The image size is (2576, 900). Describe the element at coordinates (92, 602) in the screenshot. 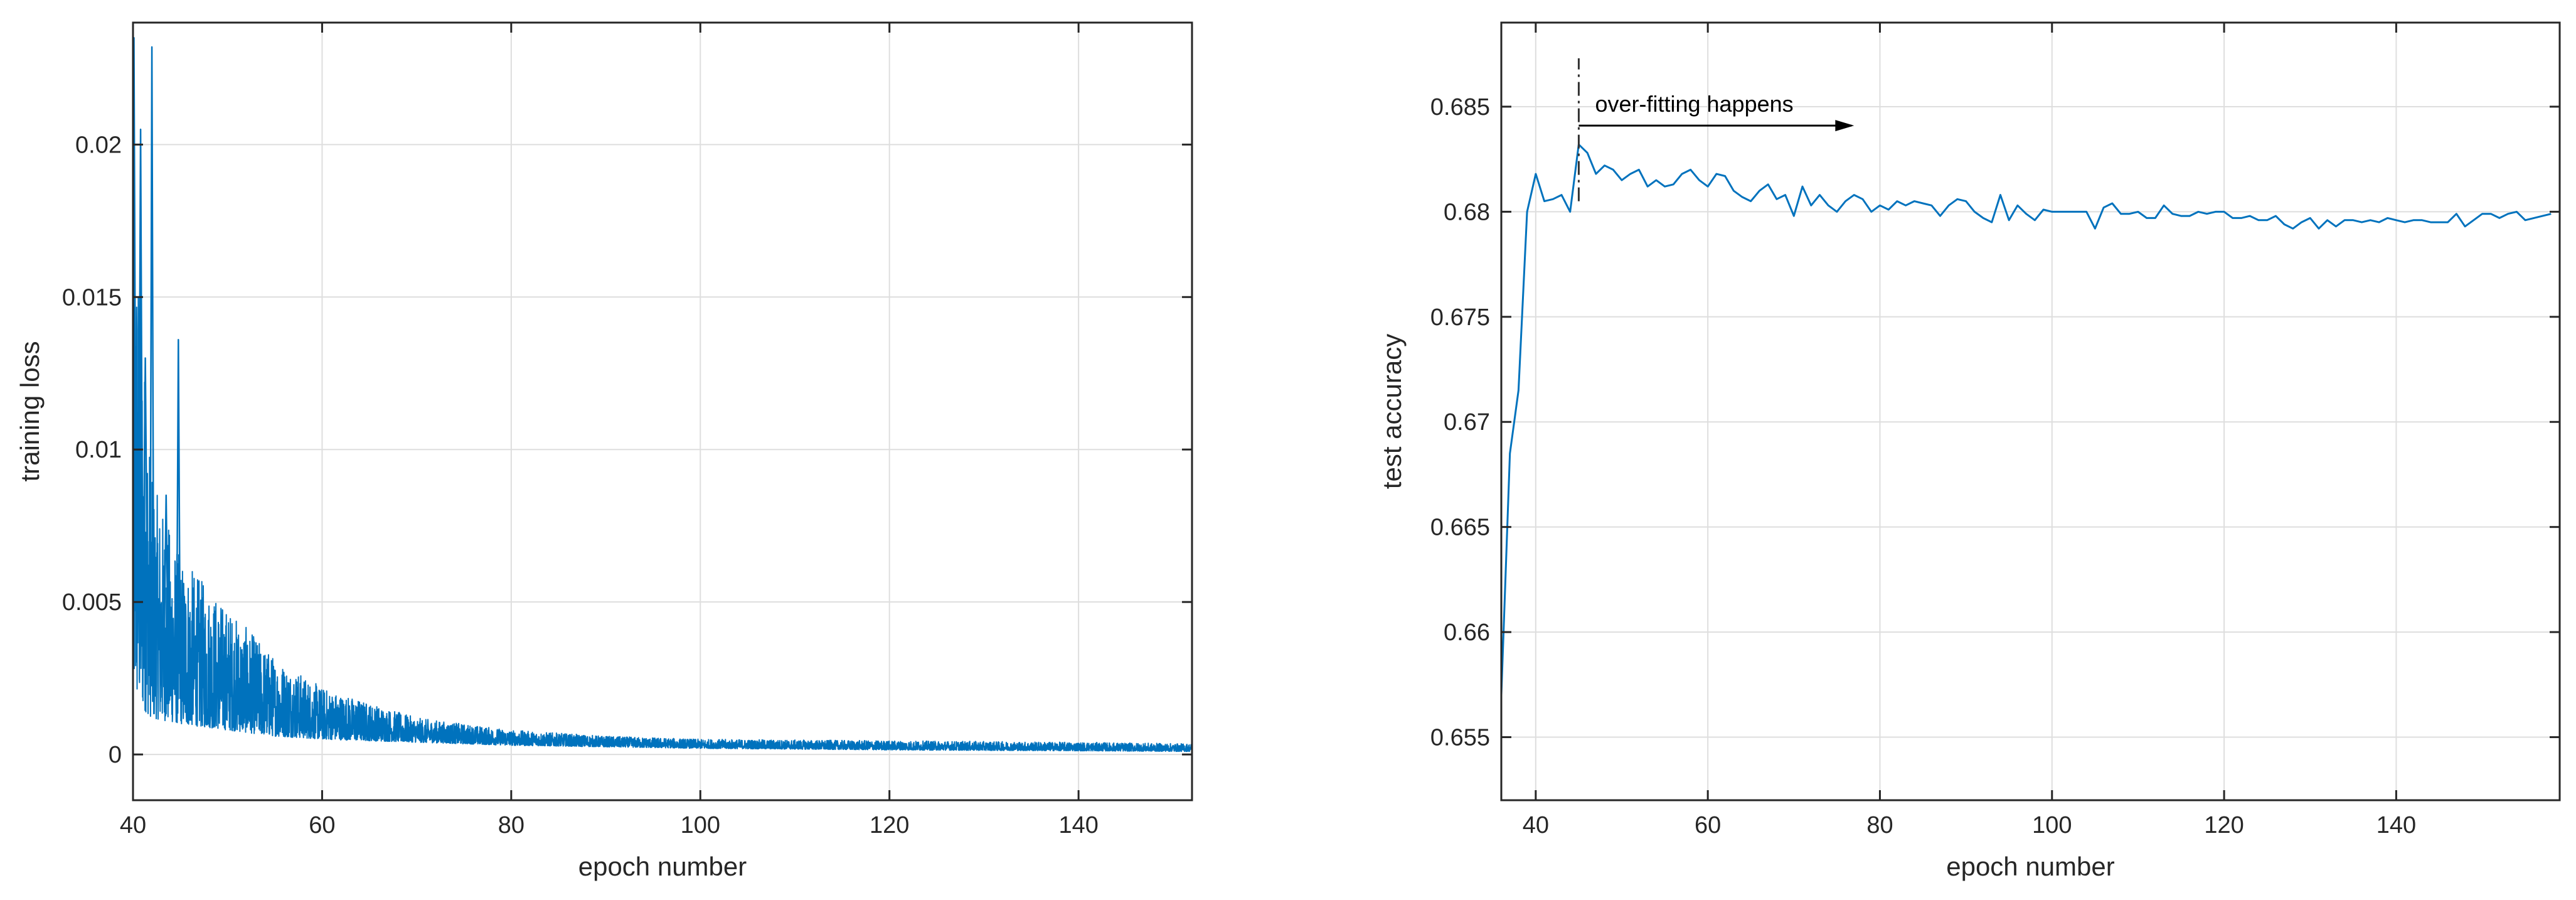

I see `y-tick-label: 0.005` at that location.